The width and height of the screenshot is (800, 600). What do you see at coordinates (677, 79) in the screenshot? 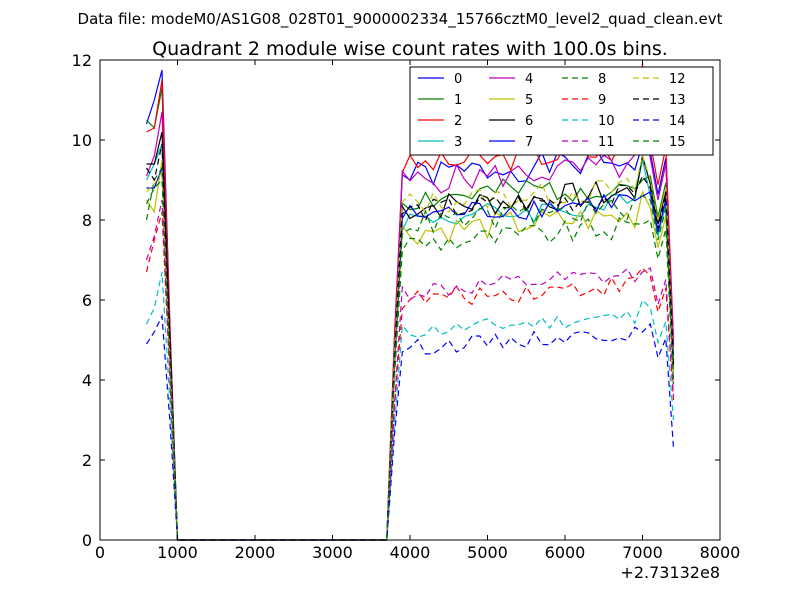
I see `legend-label-12: 12` at bounding box center [677, 79].